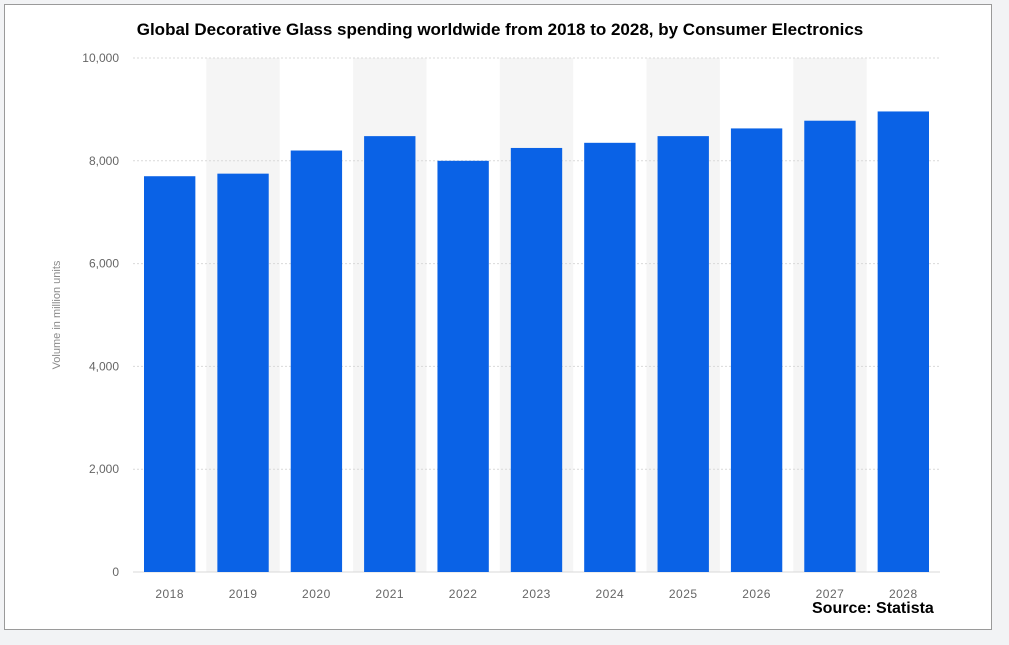  I want to click on x-tick-label: 2023, so click(536, 594).